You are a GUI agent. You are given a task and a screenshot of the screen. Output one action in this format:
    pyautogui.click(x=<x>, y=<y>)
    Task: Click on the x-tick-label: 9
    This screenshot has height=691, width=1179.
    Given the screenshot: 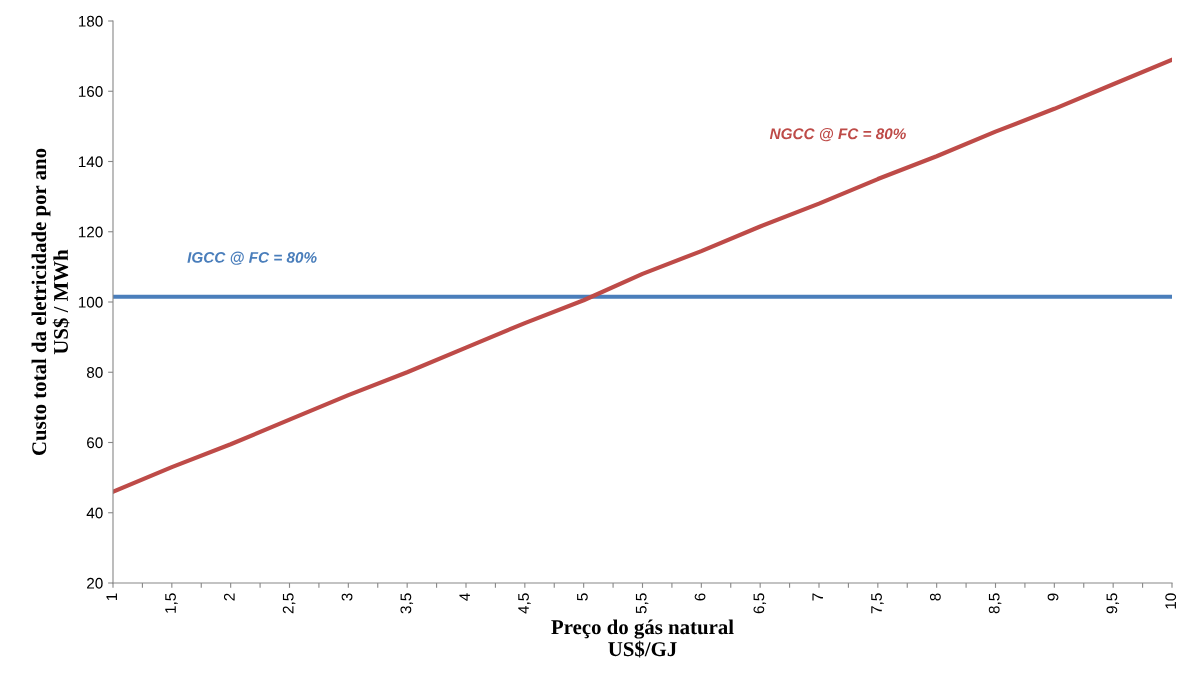 What is the action you would take?
    pyautogui.click(x=1053, y=597)
    